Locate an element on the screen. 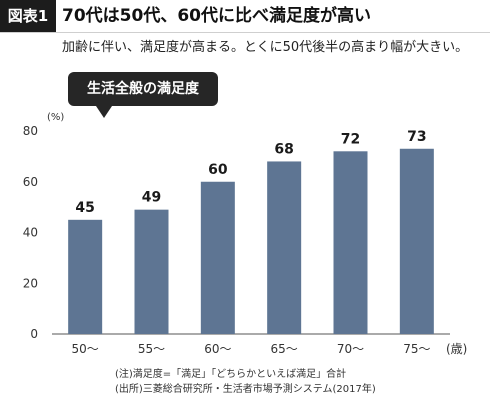 This screenshot has width=490, height=400. y-tick-label: 60 is located at coordinates (30, 182).